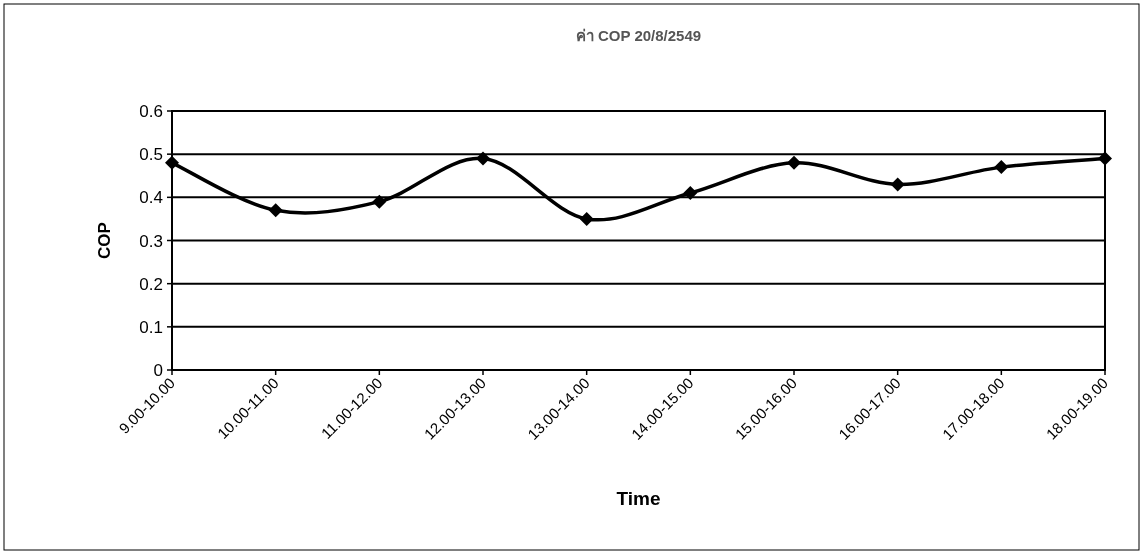 This screenshot has width=1145, height=556. I want to click on y-tick-label: 0.3, so click(151, 241).